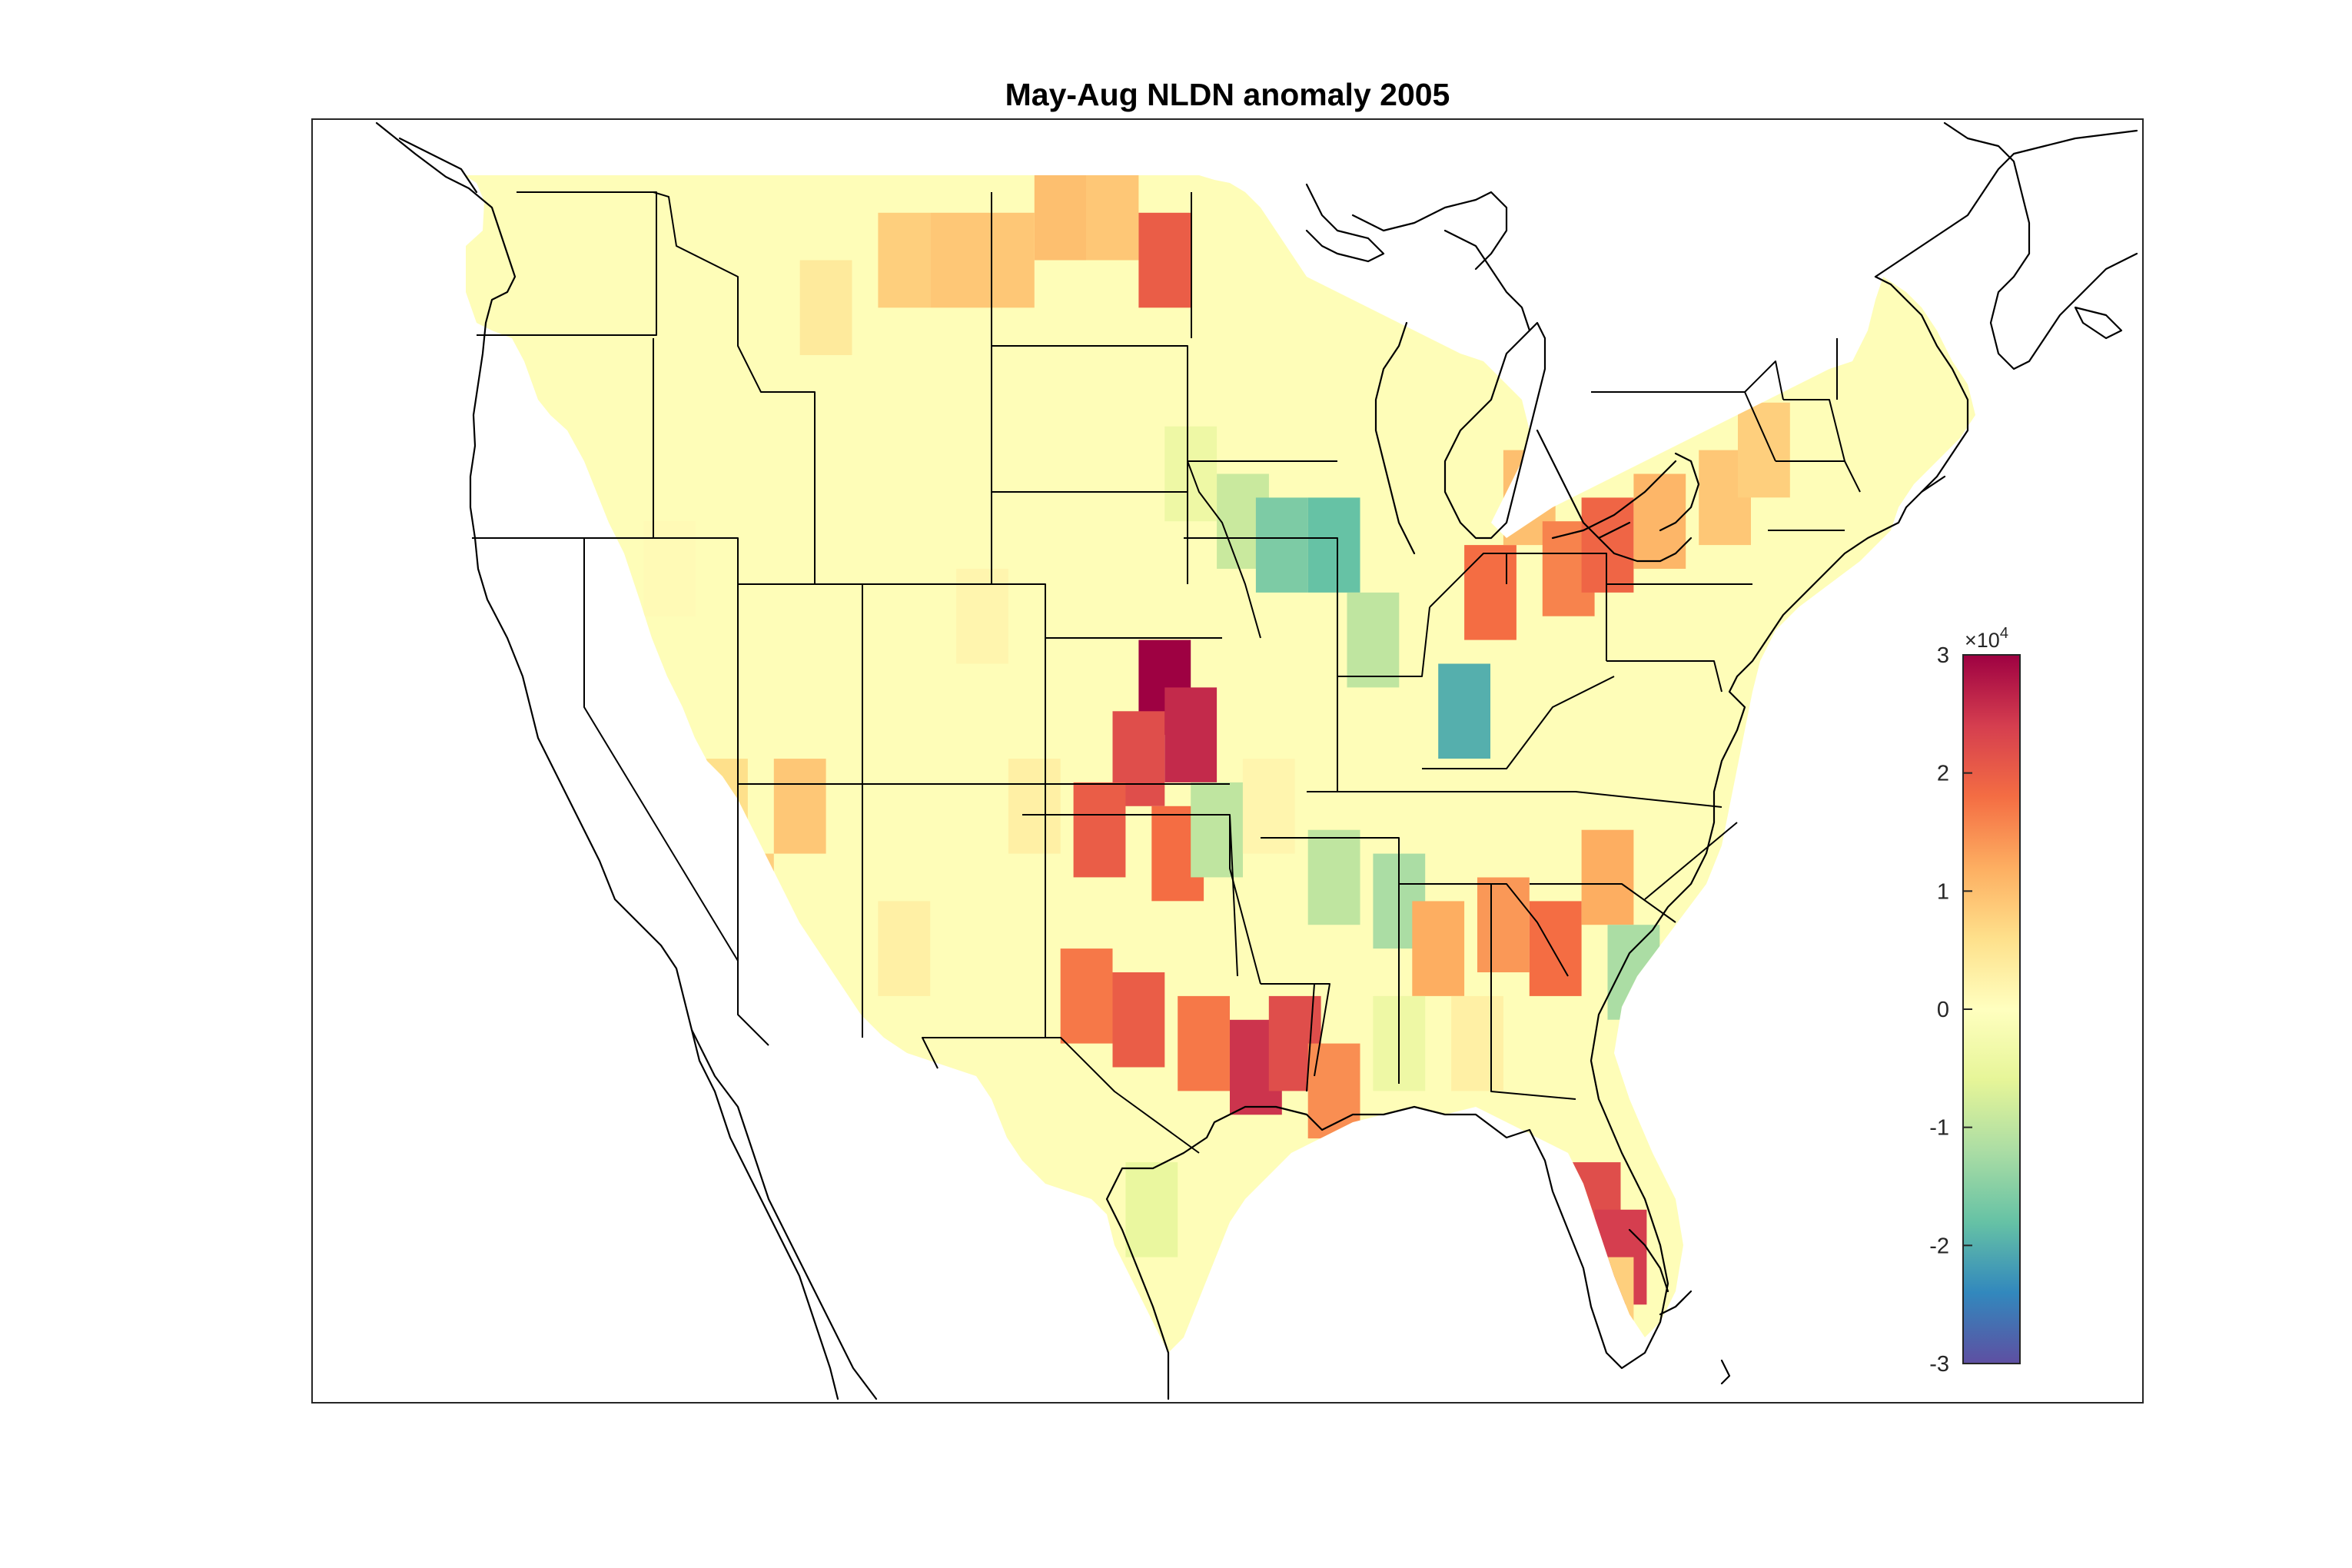  I want to click on colorbar-tick-label: -2, so click(1939, 1246).